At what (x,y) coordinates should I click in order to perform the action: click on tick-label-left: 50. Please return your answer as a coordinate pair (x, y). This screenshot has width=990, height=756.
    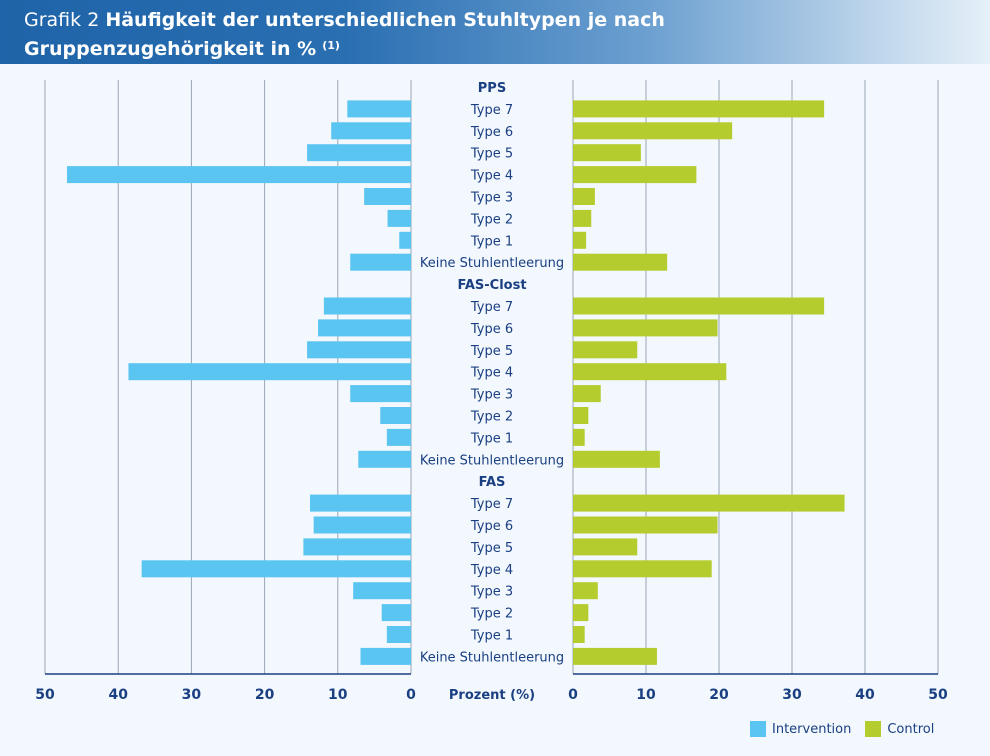
    Looking at the image, I should click on (45, 695).